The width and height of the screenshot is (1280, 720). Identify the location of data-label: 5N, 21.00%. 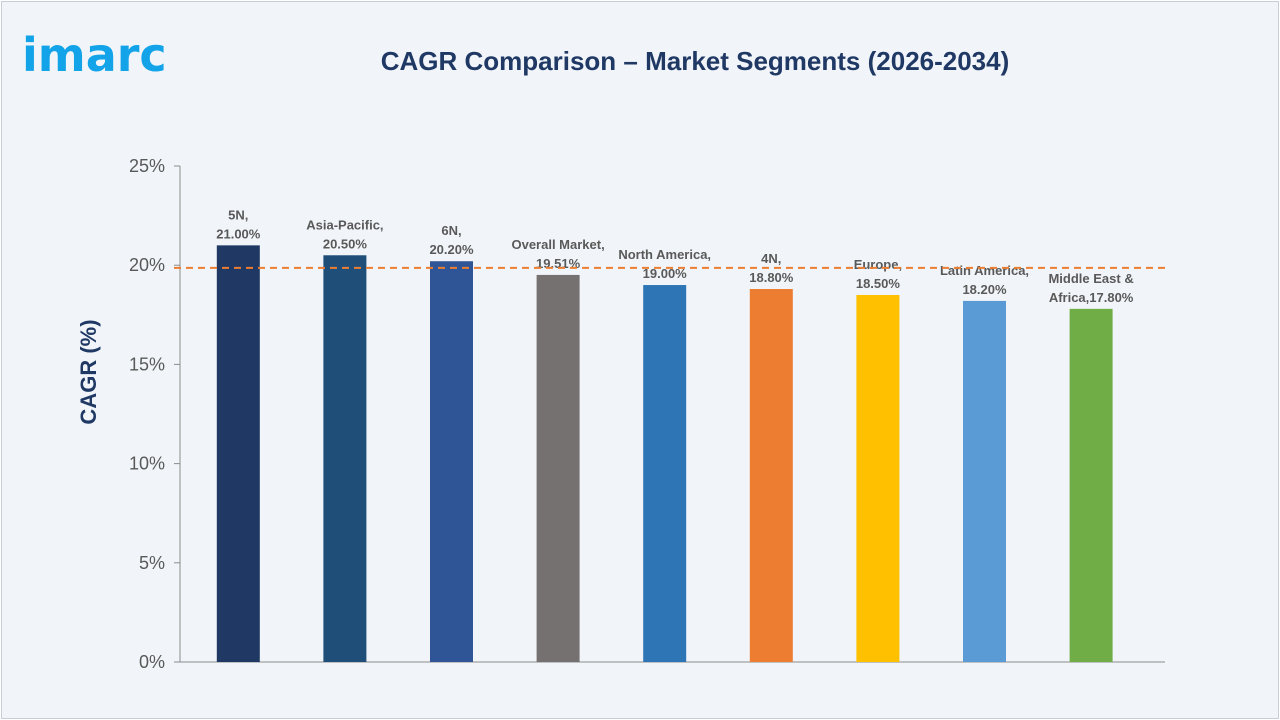
(238, 224).